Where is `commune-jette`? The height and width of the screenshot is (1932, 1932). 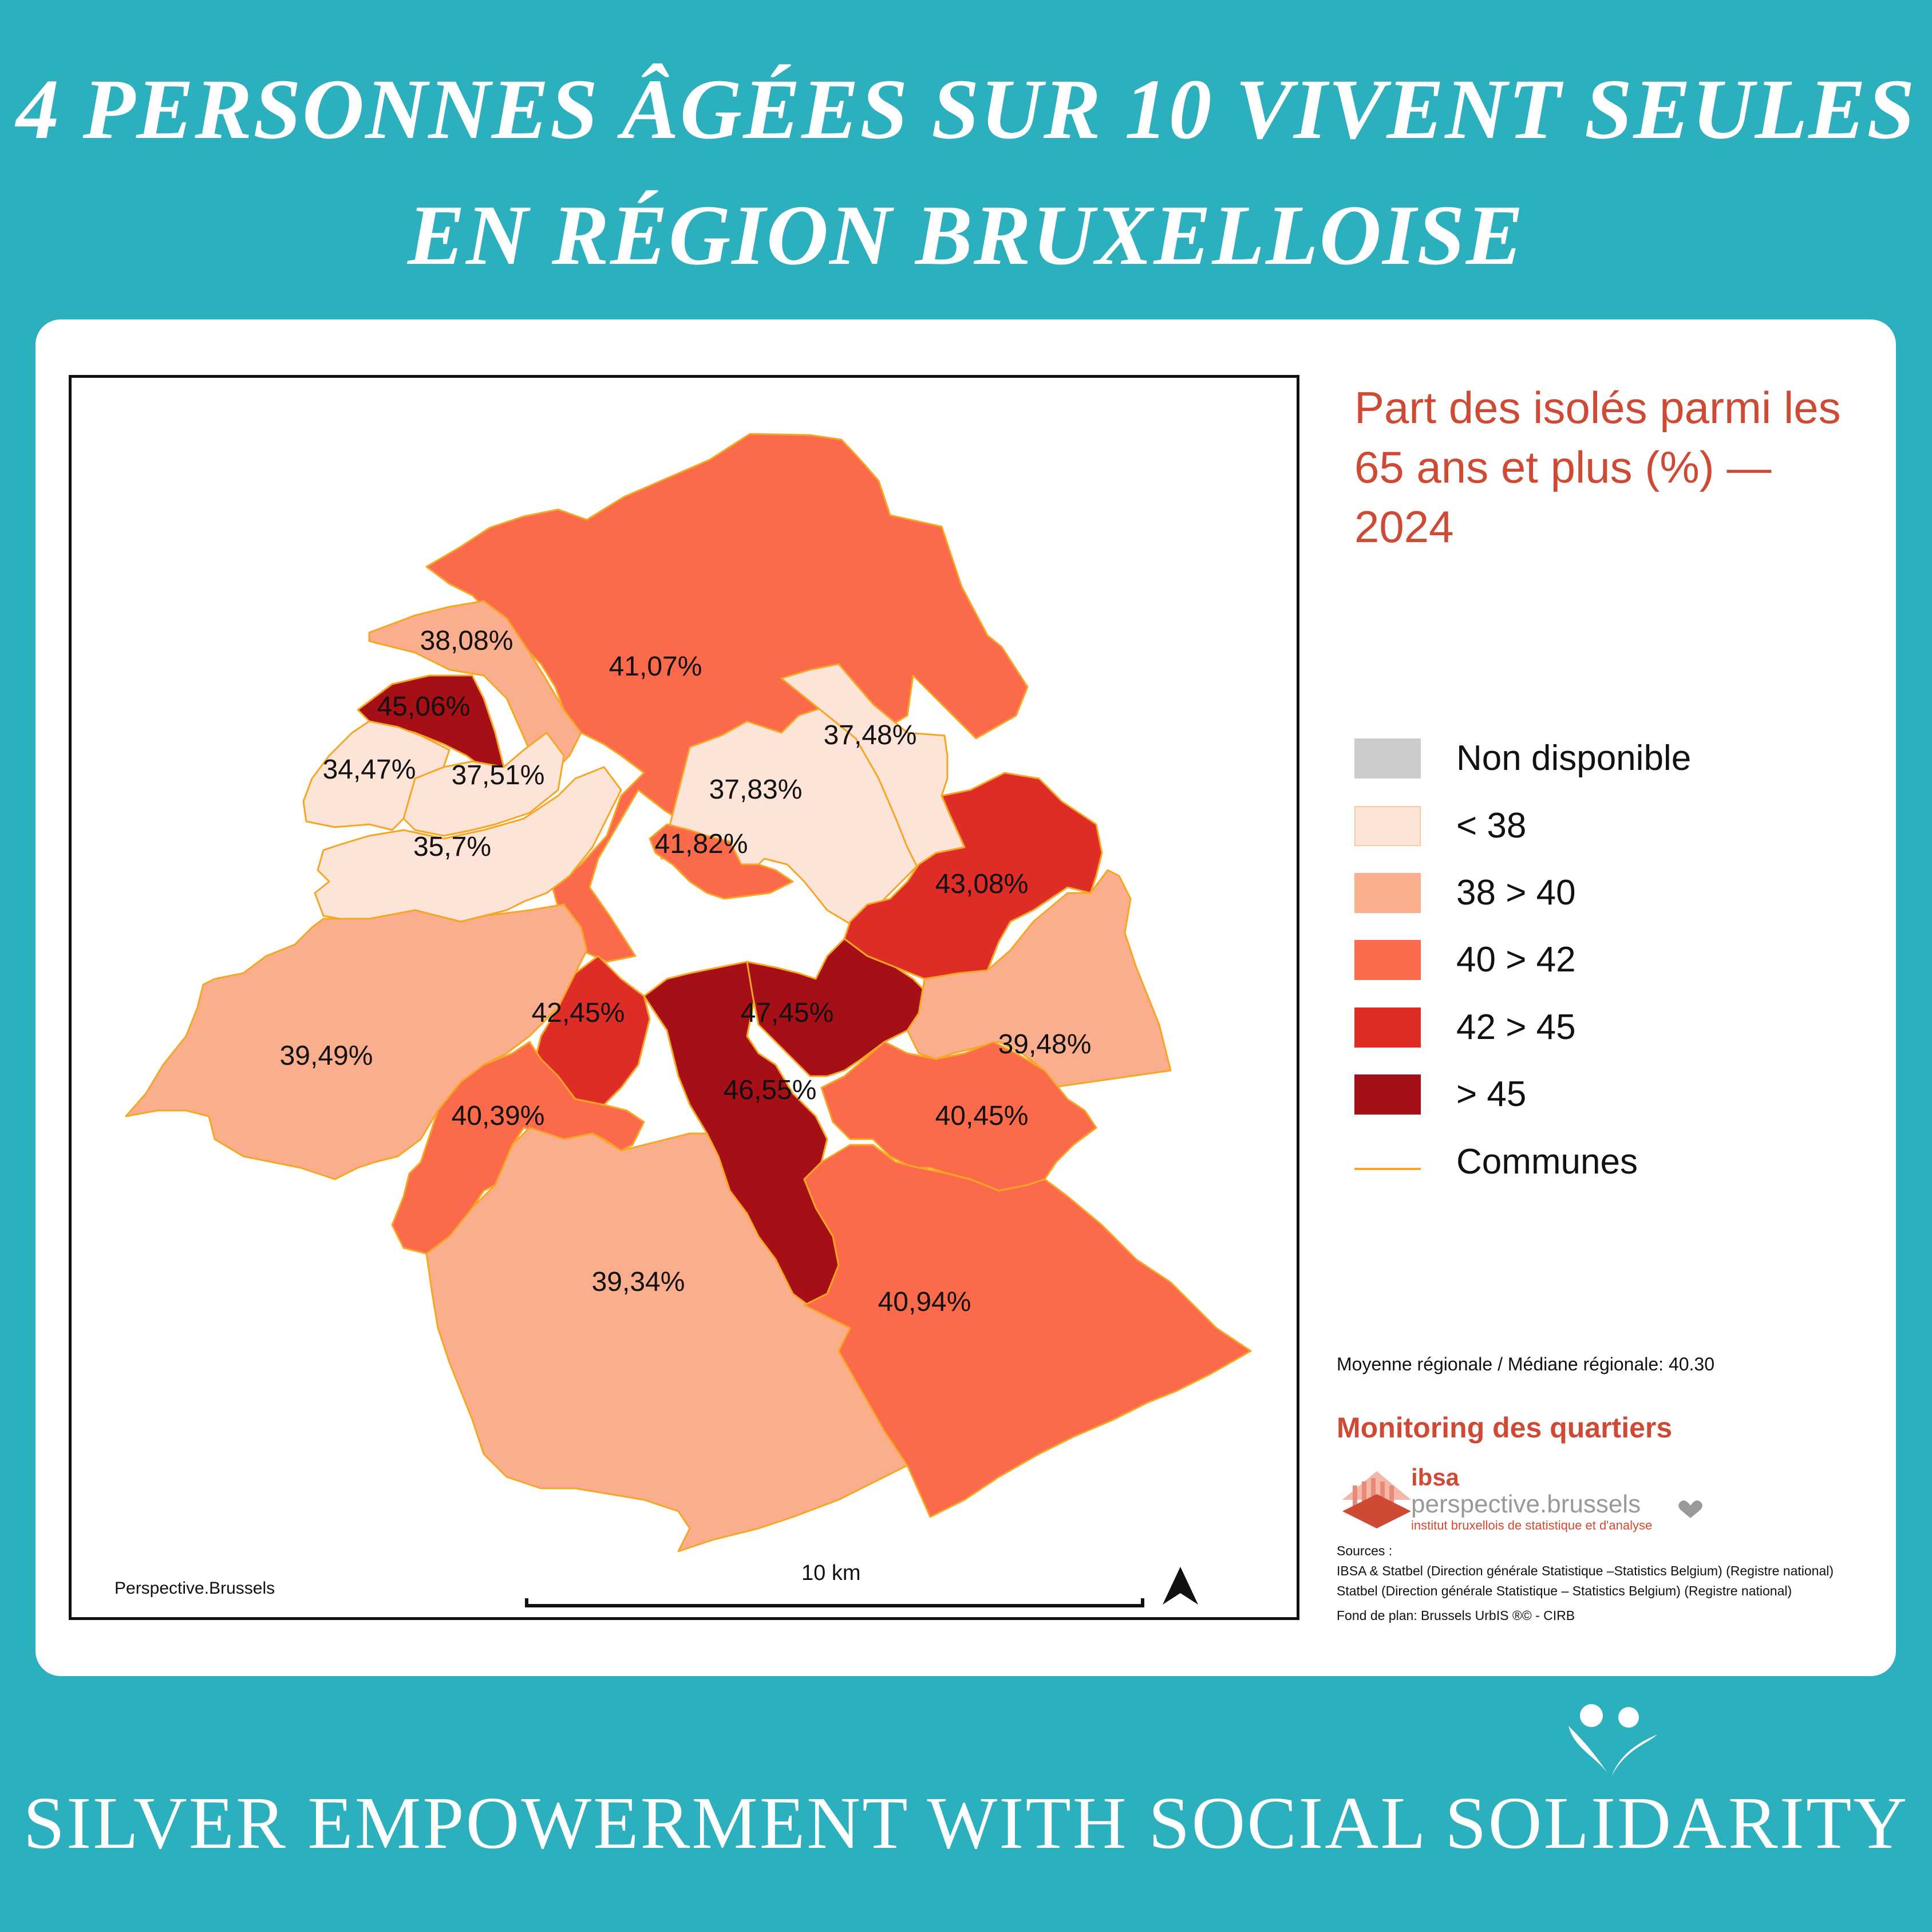
commune-jette is located at coordinates (475, 687).